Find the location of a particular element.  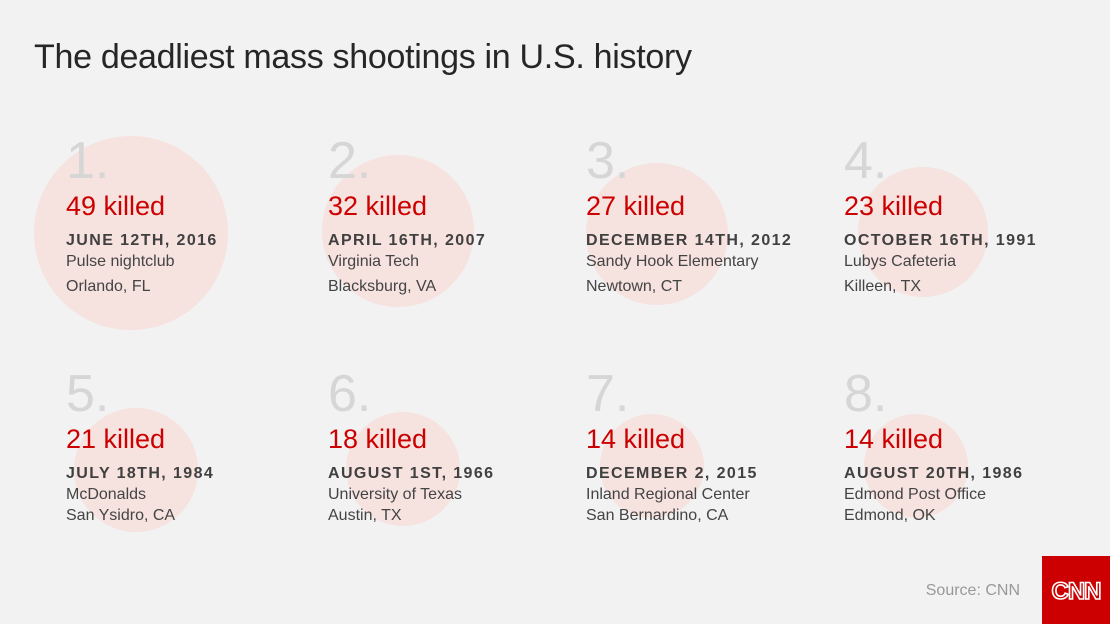

rank-number: 7. is located at coordinates (608, 394).